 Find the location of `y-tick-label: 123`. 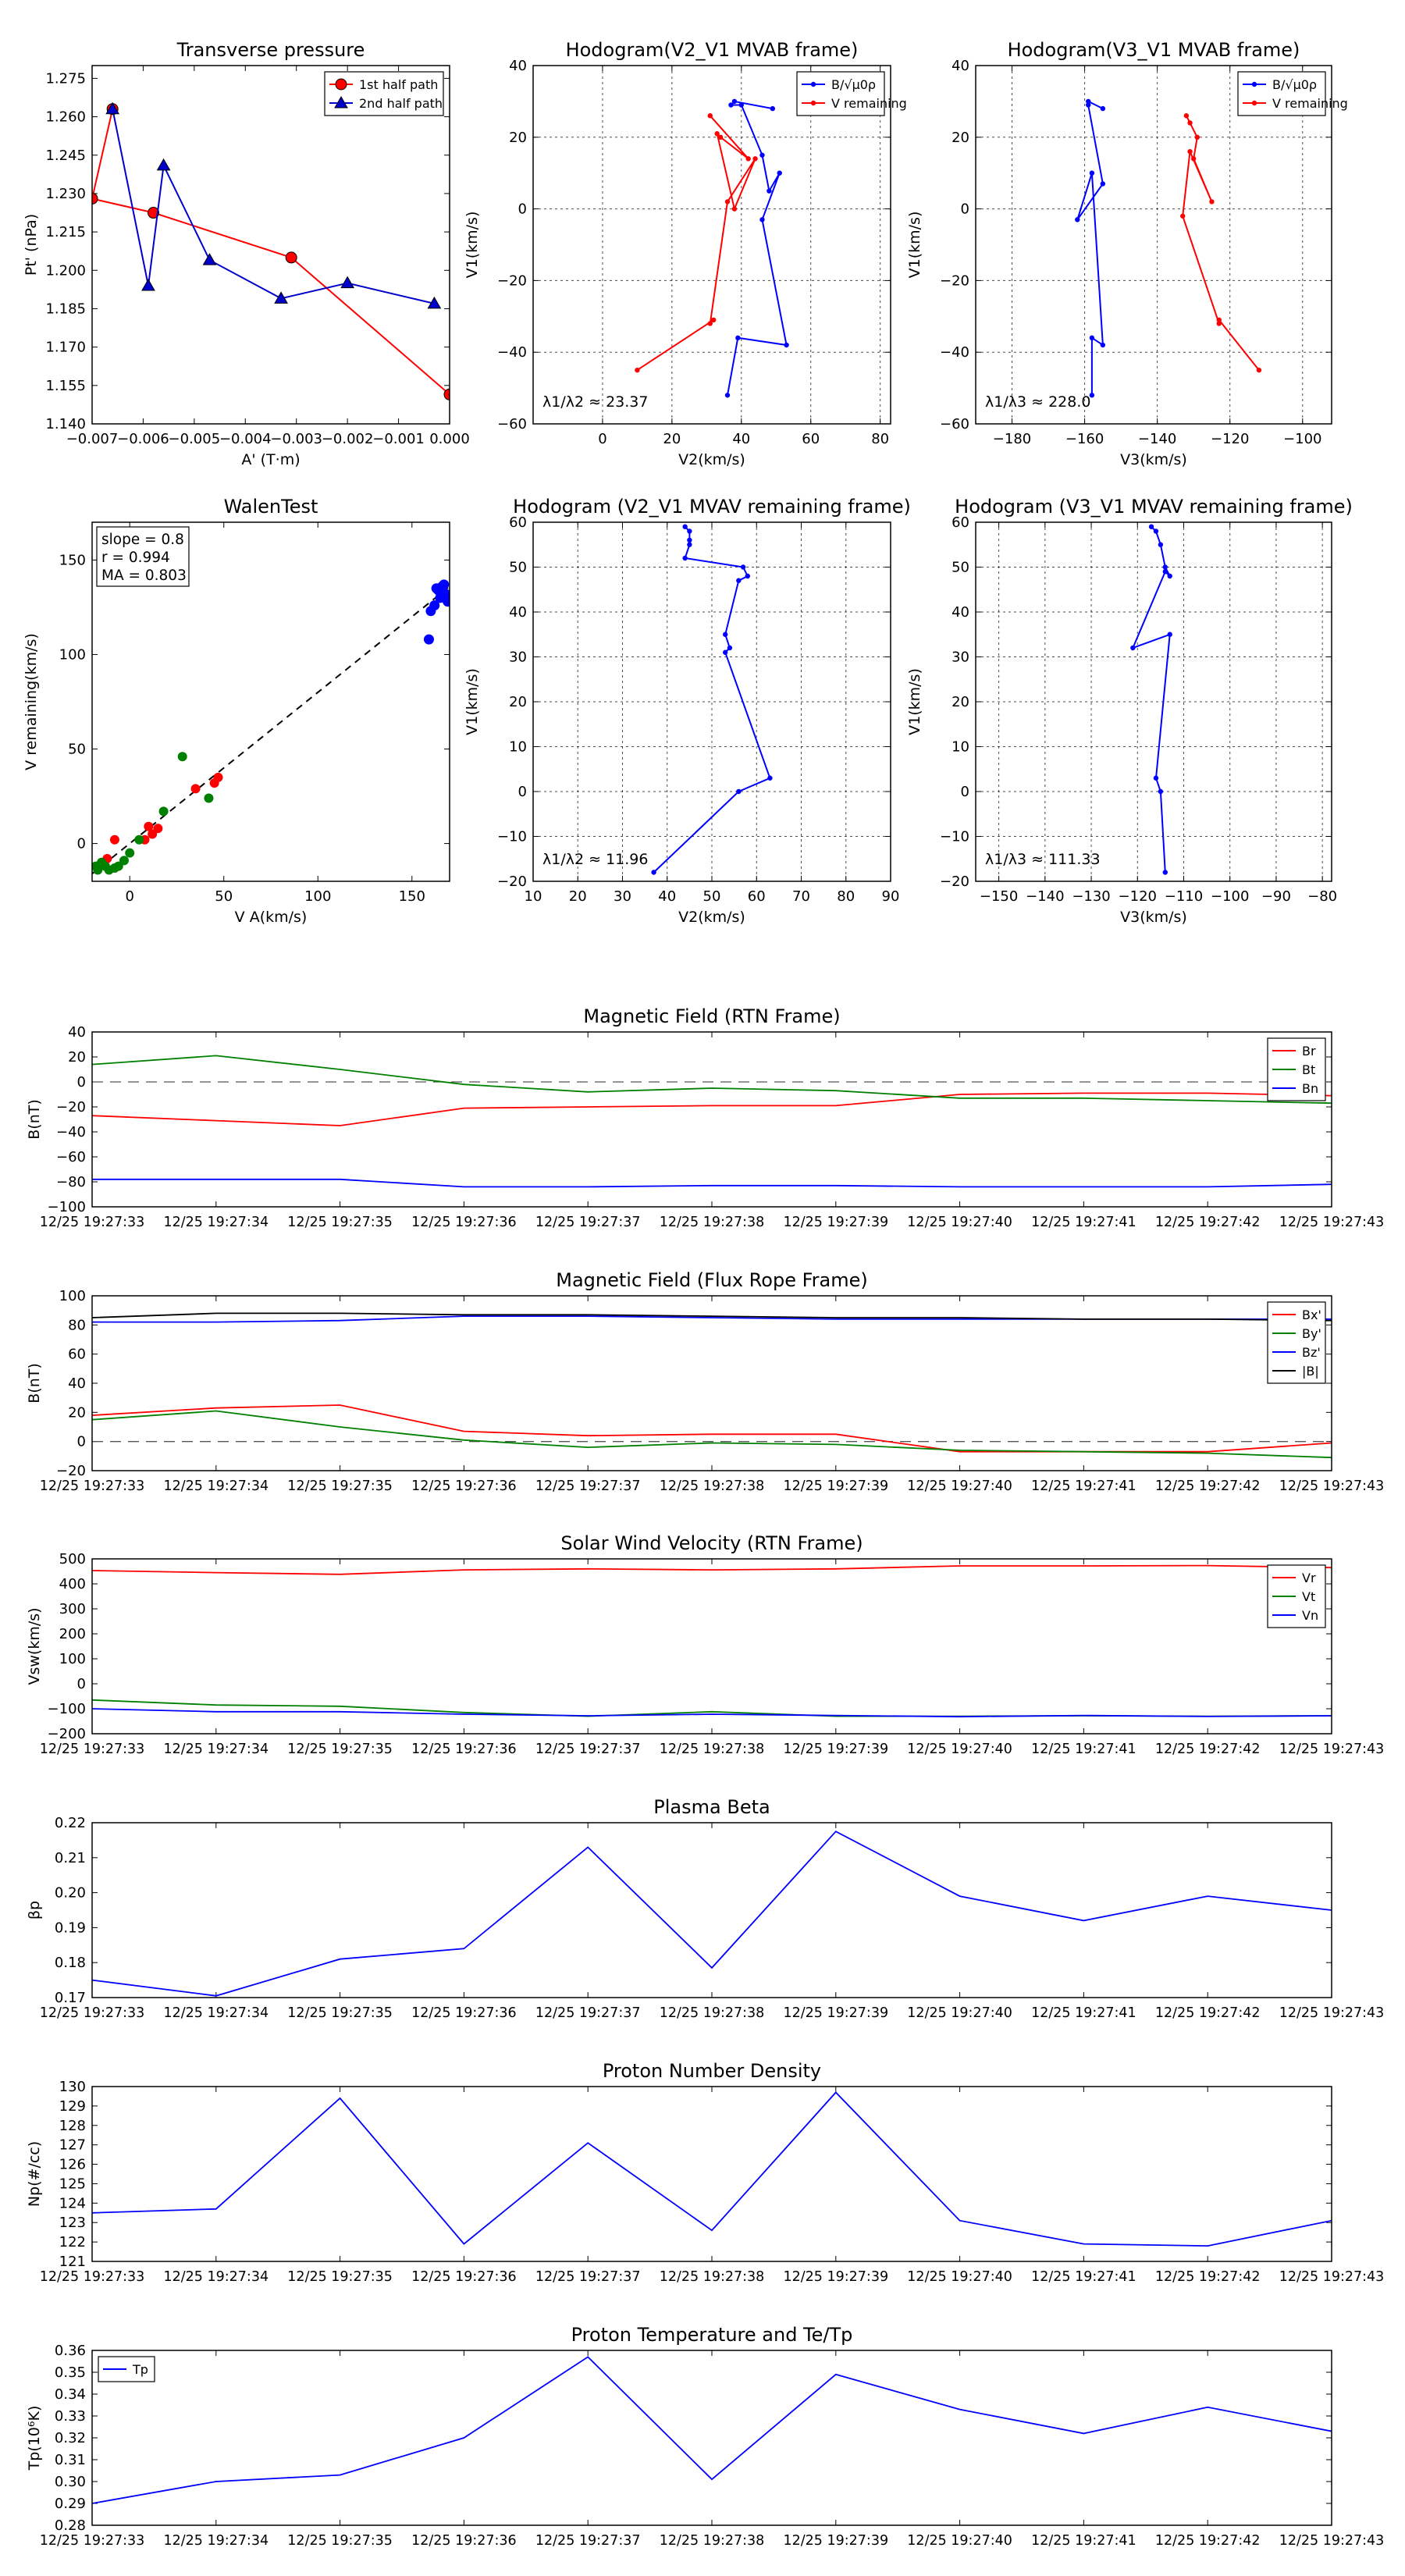

y-tick-label: 123 is located at coordinates (72, 2223).